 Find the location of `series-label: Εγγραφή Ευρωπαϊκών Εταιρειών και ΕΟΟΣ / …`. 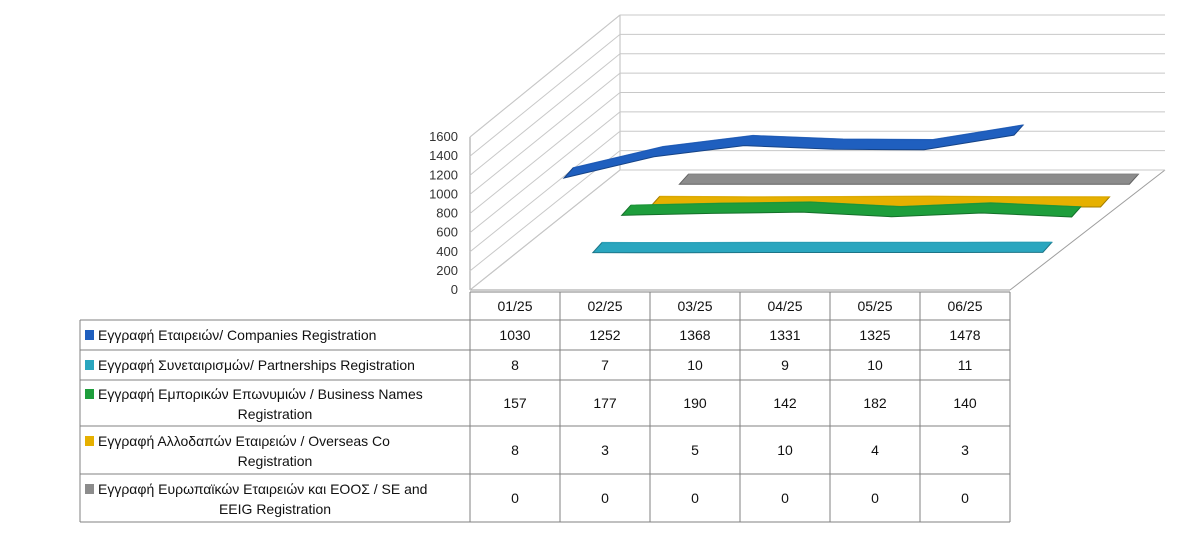

series-label: Εγγραφή Ευρωπαϊκών Εταιρειών και ΕΟΟΣ / … is located at coordinates (262, 489).